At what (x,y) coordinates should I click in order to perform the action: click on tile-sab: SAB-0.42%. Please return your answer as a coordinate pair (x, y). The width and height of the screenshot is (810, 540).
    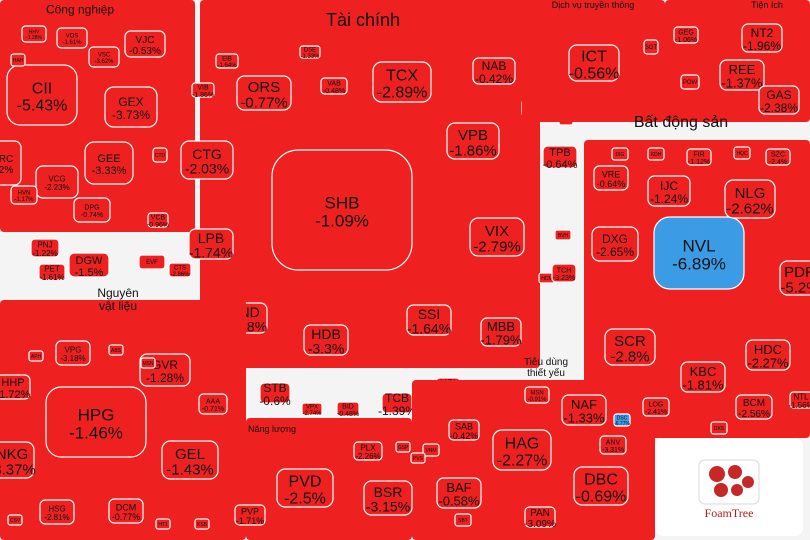
    Looking at the image, I should click on (464, 430).